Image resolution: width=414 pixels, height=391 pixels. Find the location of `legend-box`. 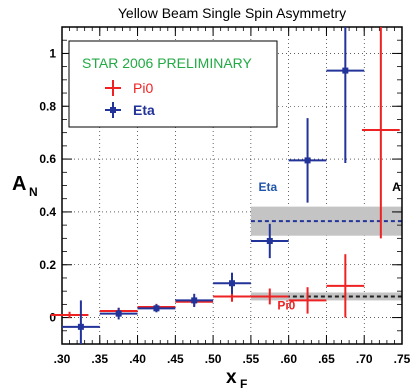

legend-box is located at coordinates (173, 84).